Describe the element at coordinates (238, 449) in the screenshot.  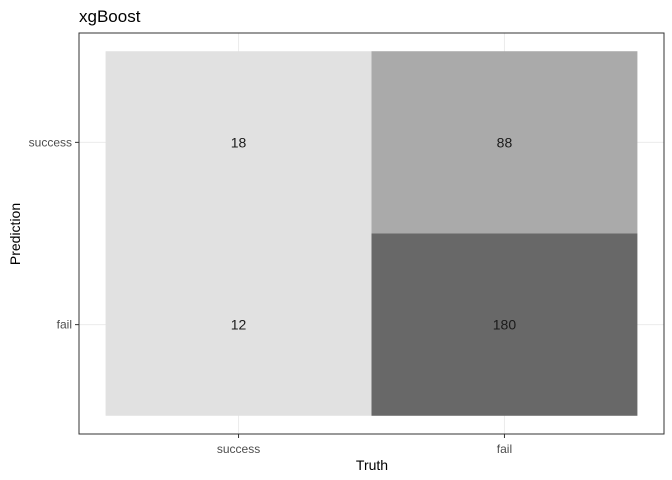
I see `x-tick-label-success: success` at that location.